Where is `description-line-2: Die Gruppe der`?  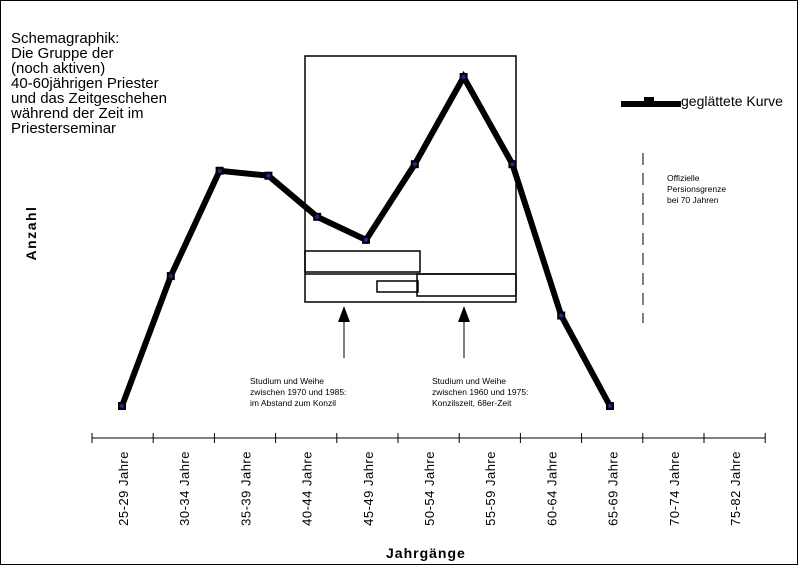 description-line-2: Die Gruppe der is located at coordinates (62, 53).